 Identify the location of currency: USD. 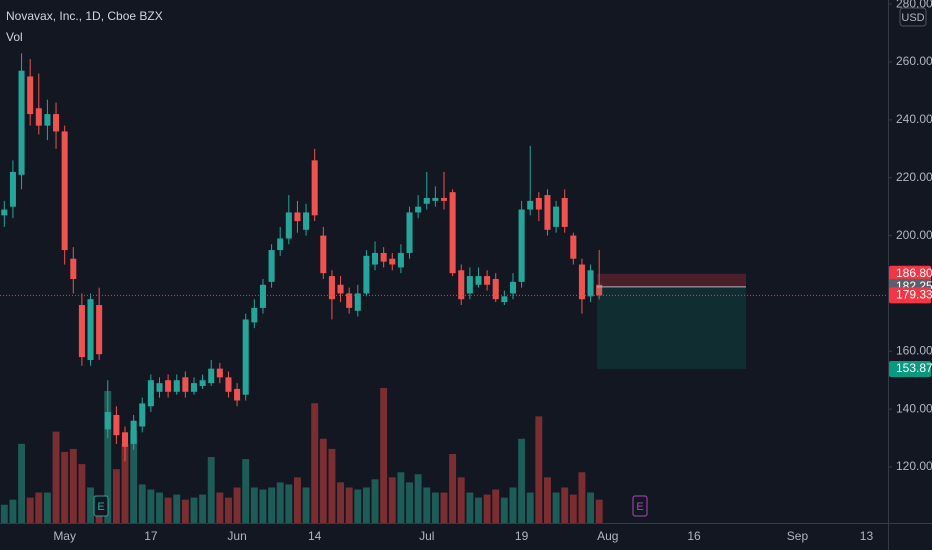
(912, 18).